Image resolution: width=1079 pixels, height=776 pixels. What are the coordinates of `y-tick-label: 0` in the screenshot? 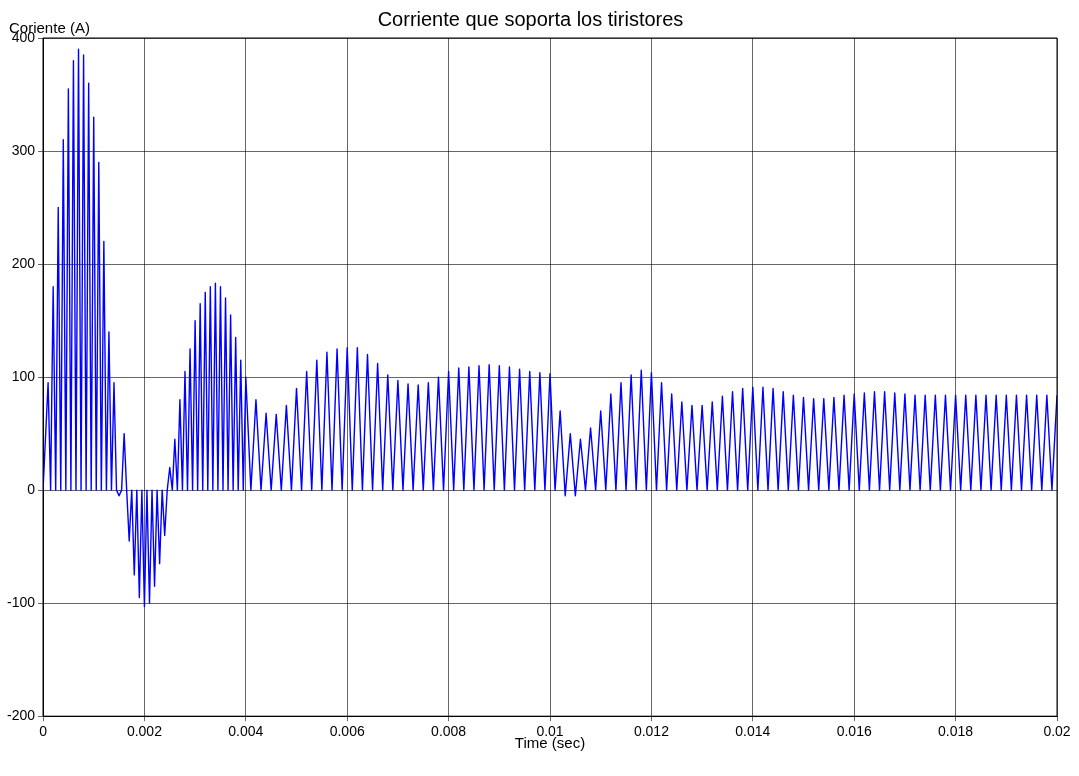 It's located at (31, 488).